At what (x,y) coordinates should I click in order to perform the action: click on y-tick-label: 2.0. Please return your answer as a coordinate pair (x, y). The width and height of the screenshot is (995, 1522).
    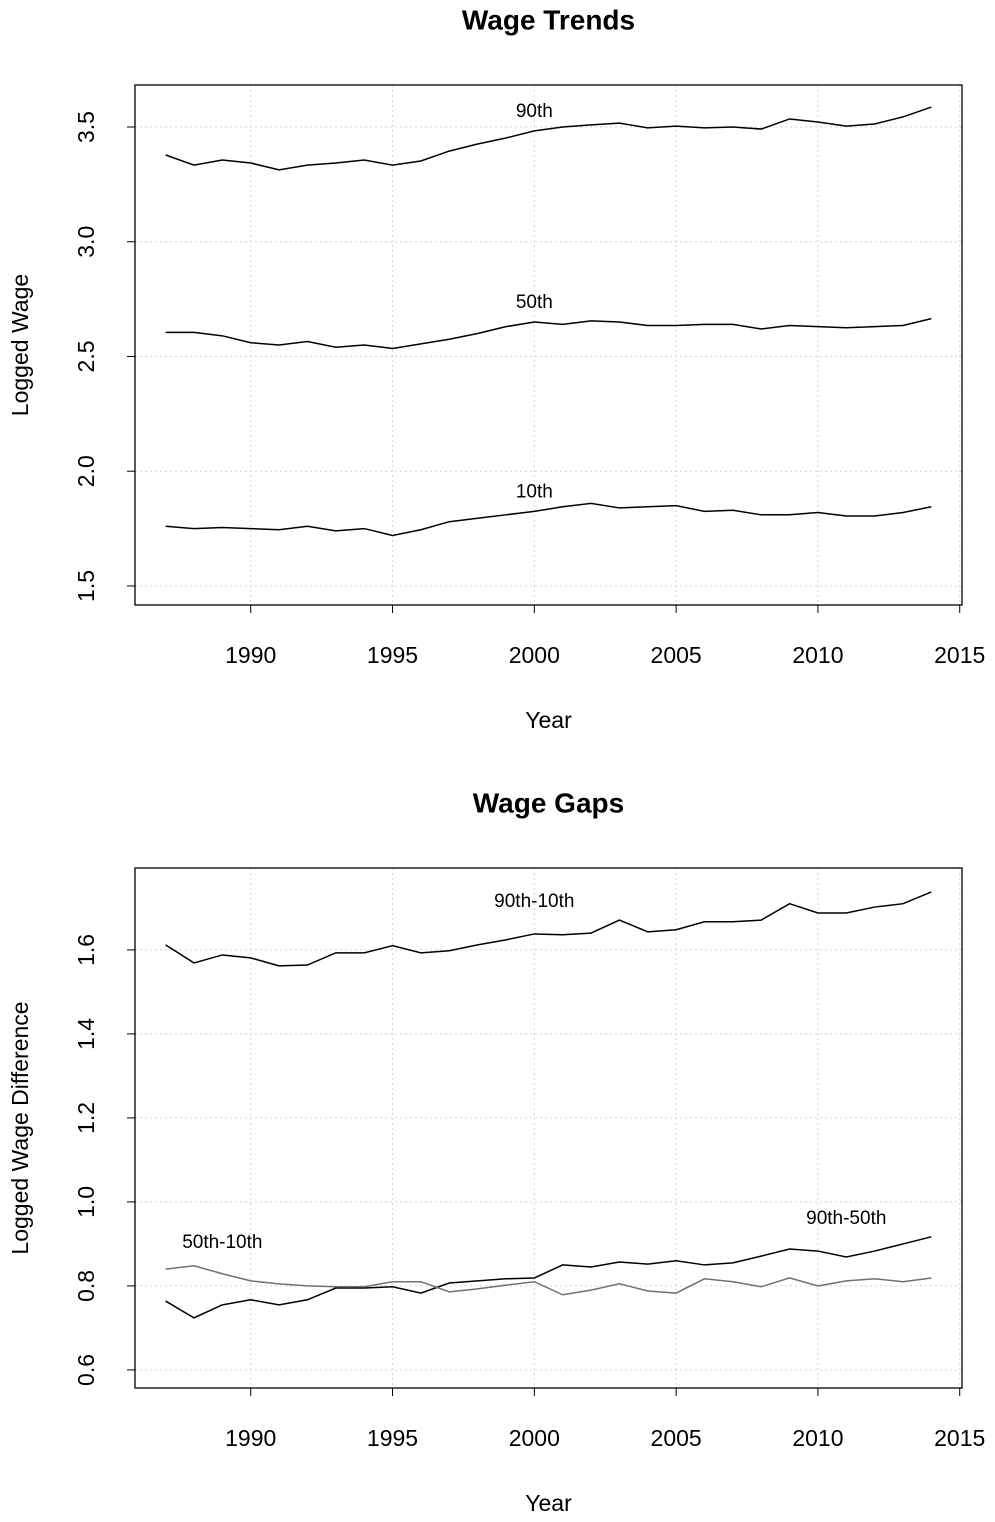
    Looking at the image, I should click on (86, 471).